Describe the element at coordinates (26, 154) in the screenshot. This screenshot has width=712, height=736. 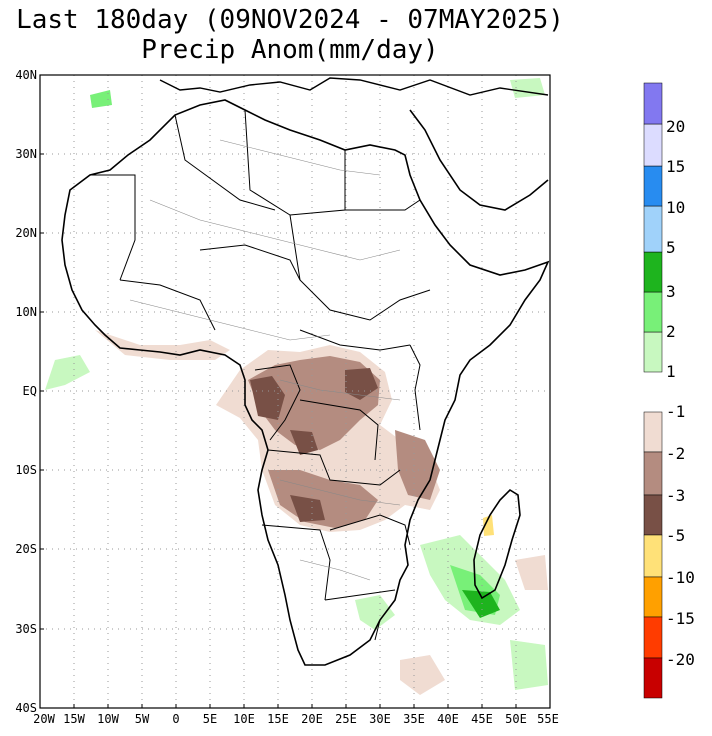
I see `lat-label-30n: 30N` at that location.